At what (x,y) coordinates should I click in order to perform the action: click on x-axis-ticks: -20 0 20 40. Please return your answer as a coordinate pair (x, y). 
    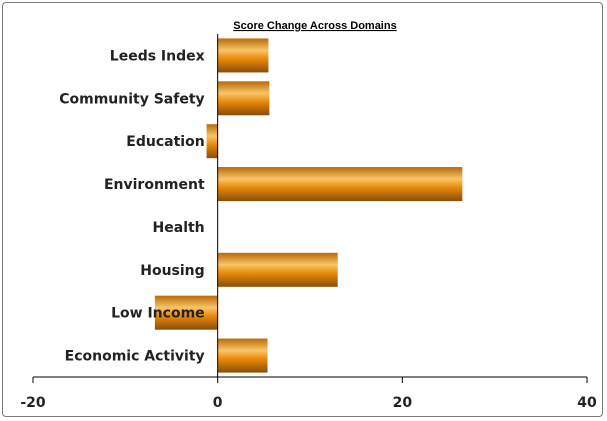
    Looking at the image, I should click on (308, 394).